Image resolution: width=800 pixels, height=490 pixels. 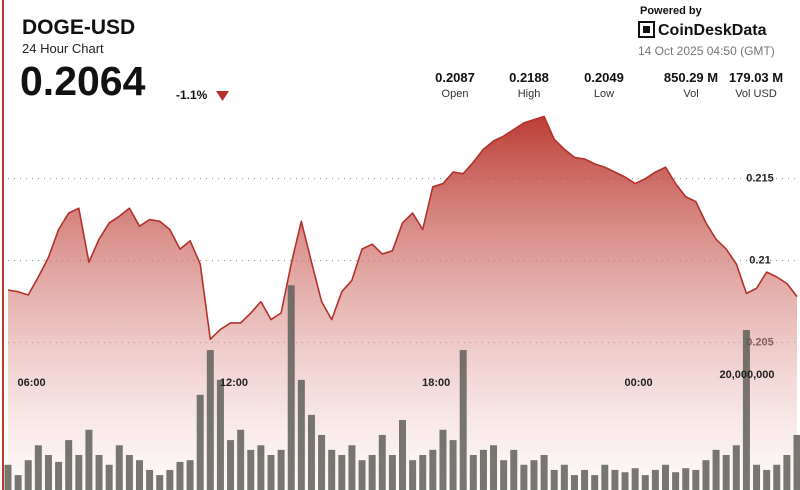 I want to click on y-tick-label: 0.21, so click(x=759, y=260).